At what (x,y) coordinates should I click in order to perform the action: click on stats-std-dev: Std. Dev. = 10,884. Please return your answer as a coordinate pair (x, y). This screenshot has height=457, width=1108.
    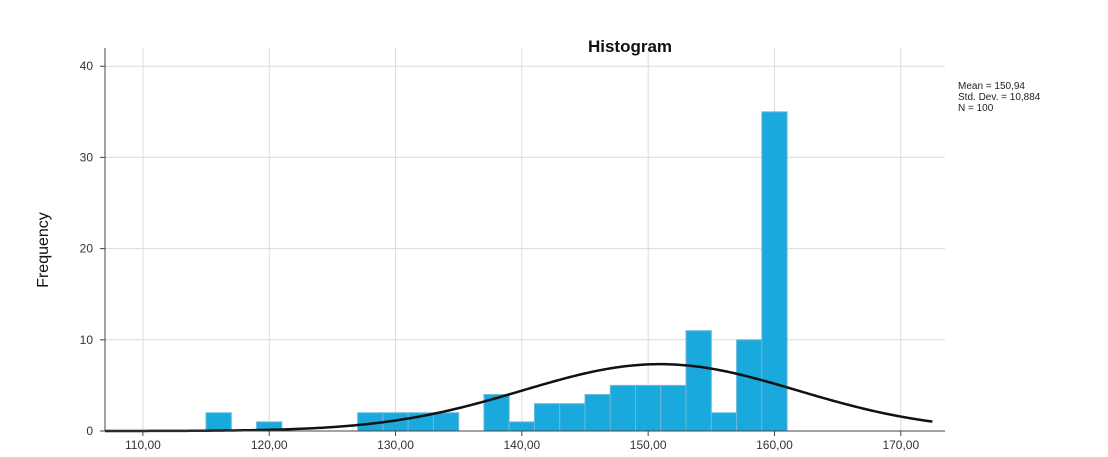
    Looking at the image, I should click on (999, 97).